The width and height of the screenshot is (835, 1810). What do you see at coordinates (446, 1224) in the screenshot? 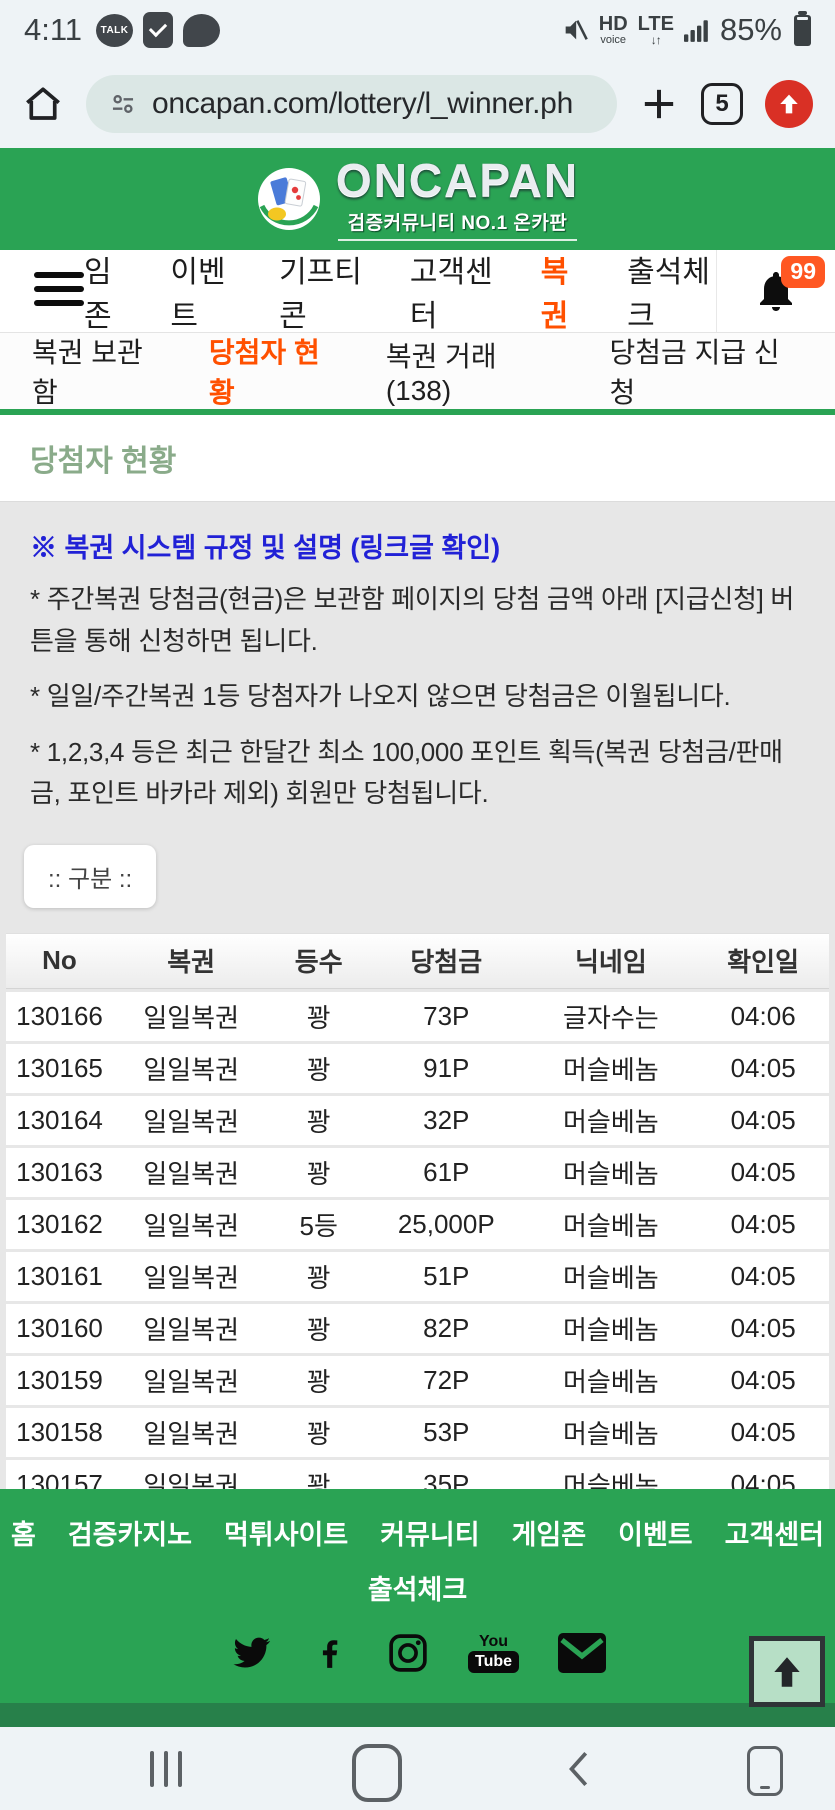
I see `cell-prize: 25,000P` at bounding box center [446, 1224].